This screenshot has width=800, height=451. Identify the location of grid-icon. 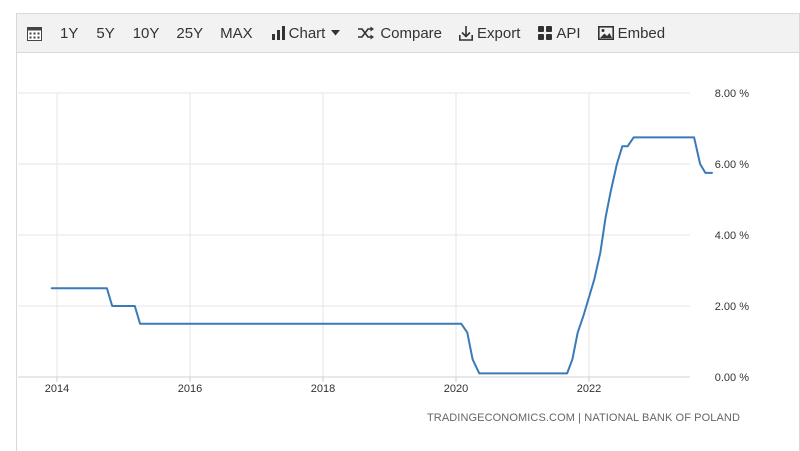
(545, 33).